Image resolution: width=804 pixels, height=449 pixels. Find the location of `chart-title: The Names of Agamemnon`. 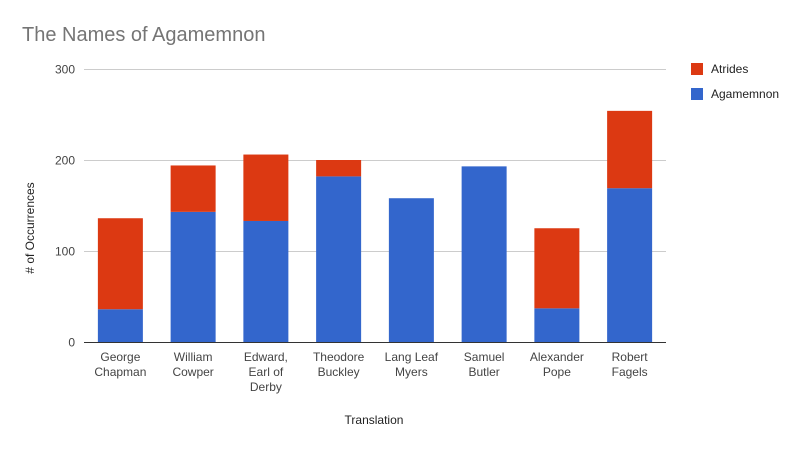

chart-title: The Names of Agamemnon is located at coordinates (143, 35).